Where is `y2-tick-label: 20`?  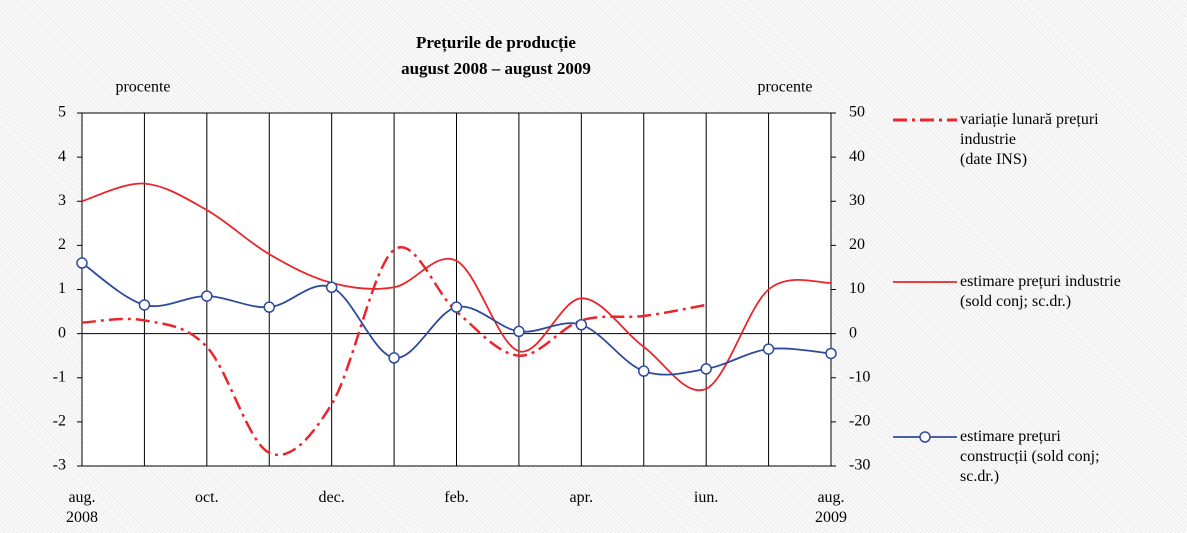 y2-tick-label: 20 is located at coordinates (857, 244).